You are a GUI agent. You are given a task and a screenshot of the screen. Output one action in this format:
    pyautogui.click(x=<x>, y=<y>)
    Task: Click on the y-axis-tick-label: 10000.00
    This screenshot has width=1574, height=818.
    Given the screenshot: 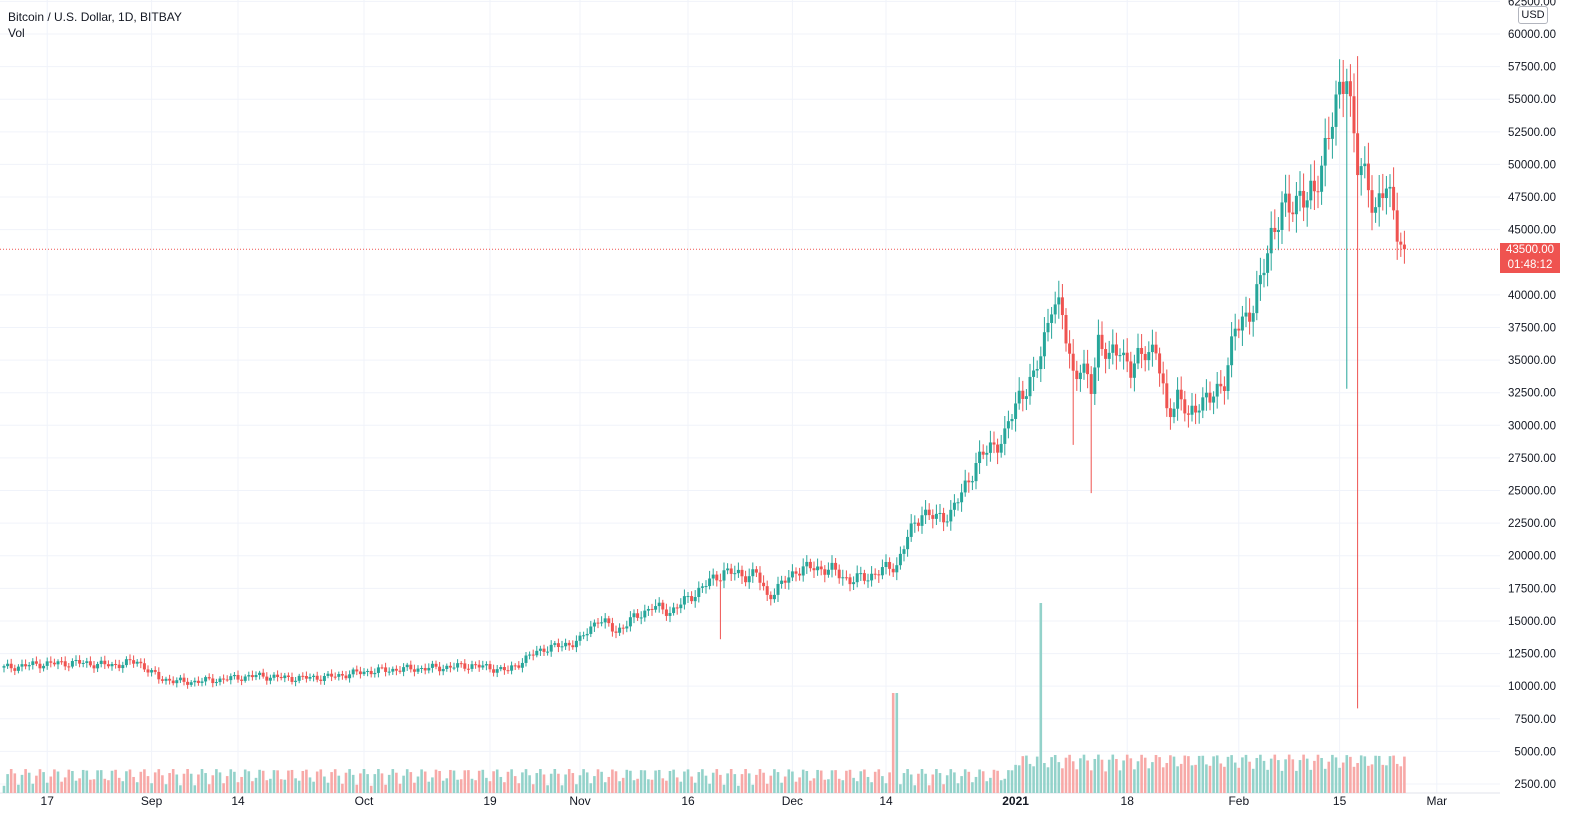 What is the action you would take?
    pyautogui.click(x=1532, y=687)
    